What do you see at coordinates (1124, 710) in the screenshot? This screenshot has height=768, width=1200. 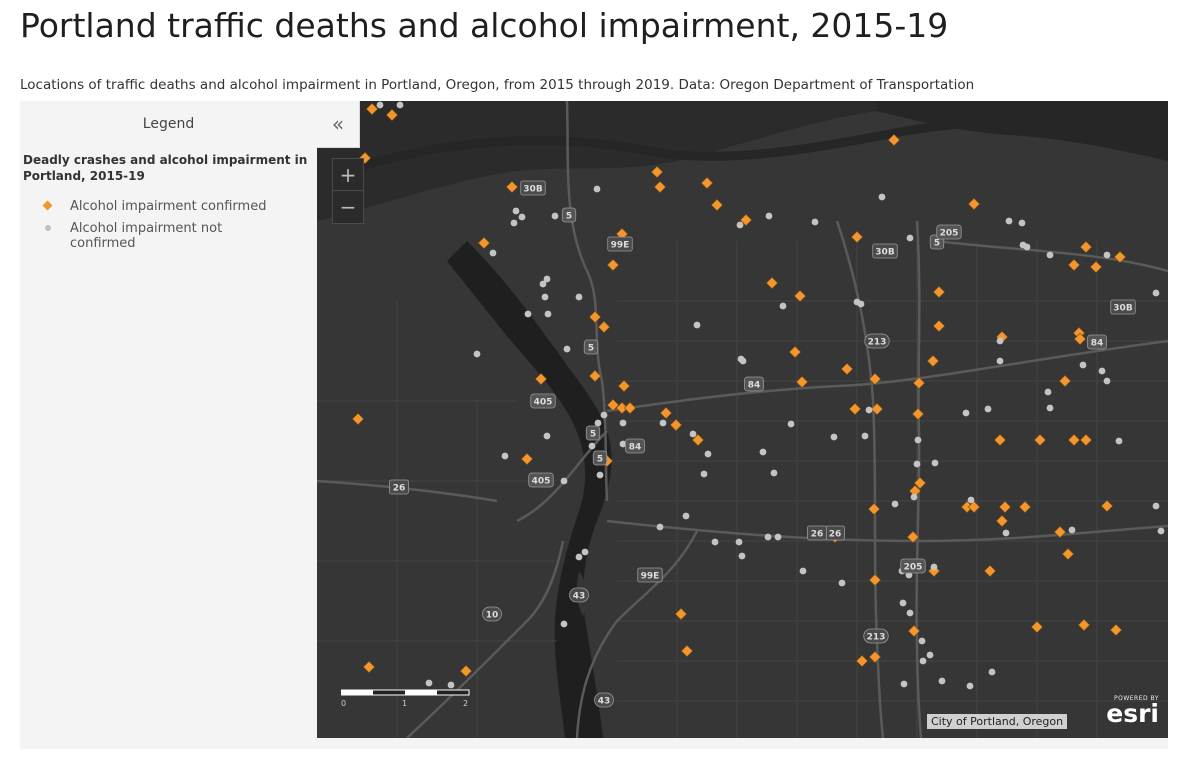 I see `esri-logo: POWERED BY esri` at bounding box center [1124, 710].